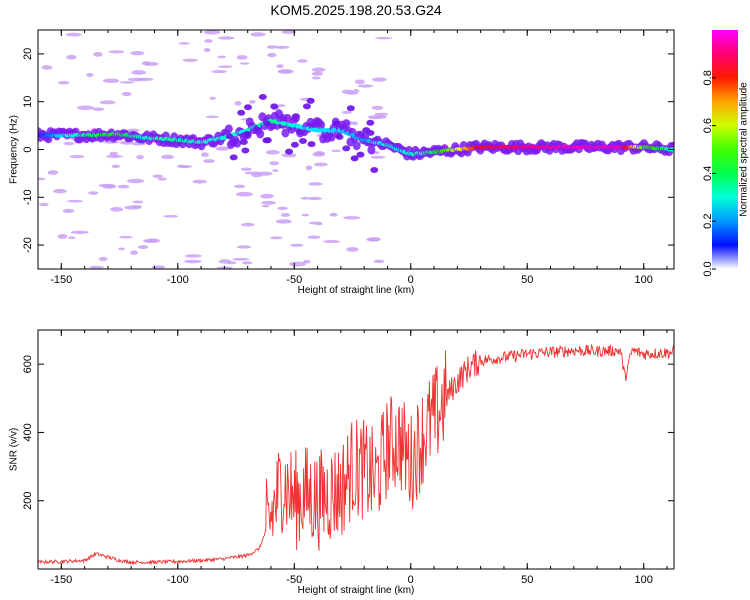  What do you see at coordinates (61, 580) in the screenshot?
I see `snr-xtick-label: -150` at bounding box center [61, 580].